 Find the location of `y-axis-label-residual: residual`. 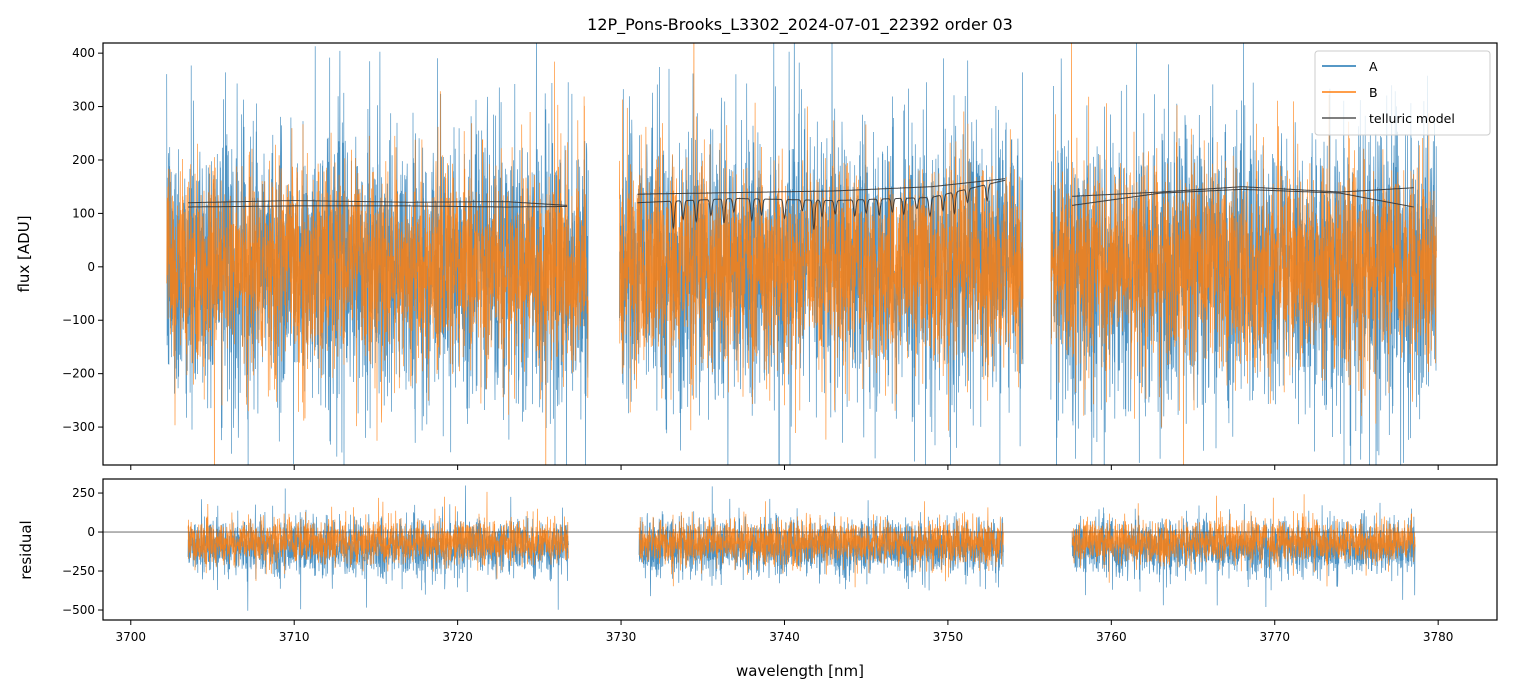

y-axis-label-residual: residual is located at coordinates (26, 549).